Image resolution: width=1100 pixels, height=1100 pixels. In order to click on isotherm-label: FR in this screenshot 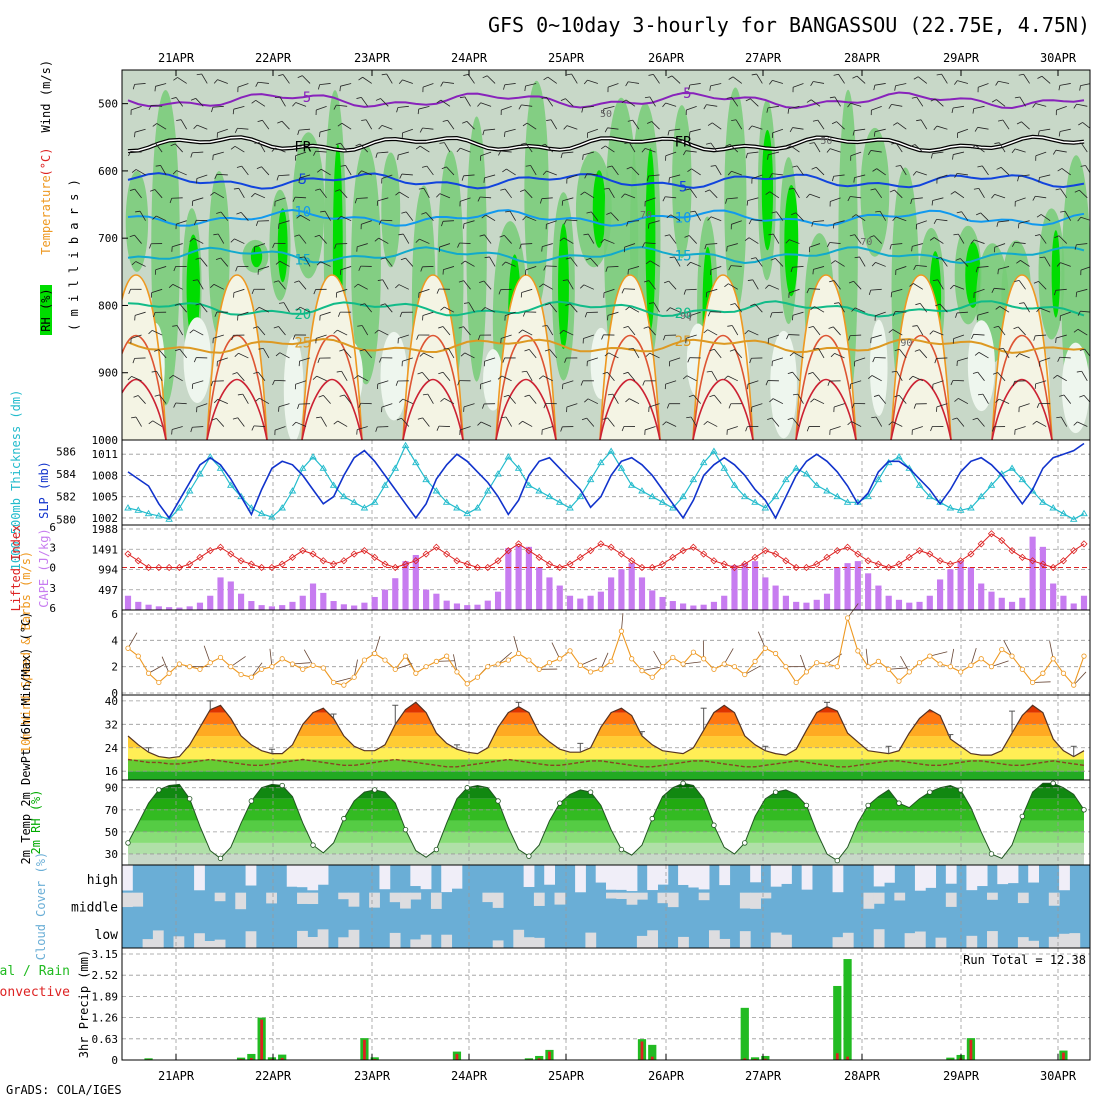, I will do `click(302, 147)`.